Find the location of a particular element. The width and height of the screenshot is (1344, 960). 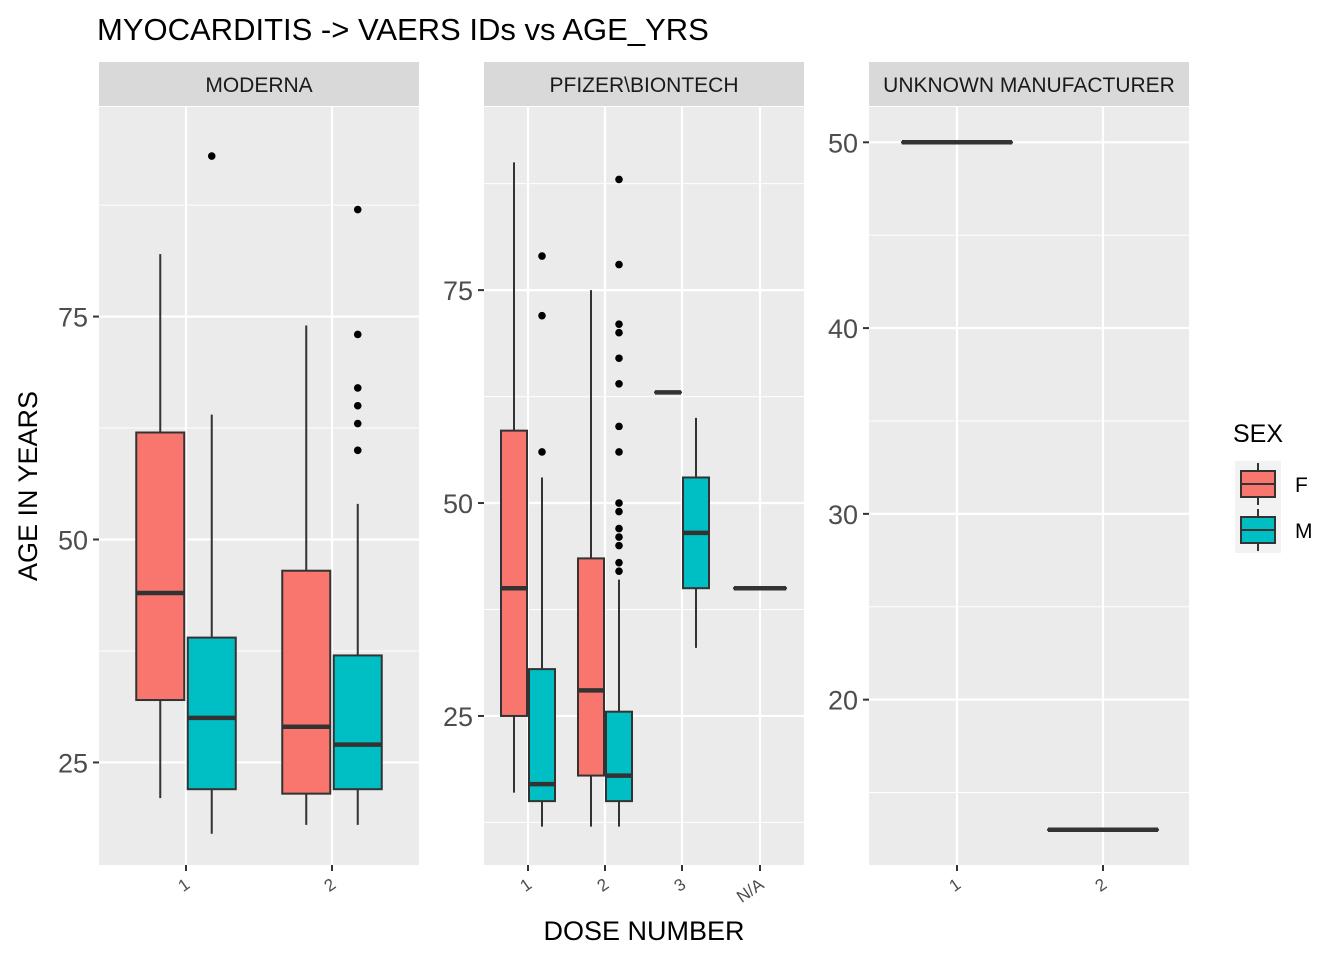

legend: SEX FM is located at coordinates (1273, 486).